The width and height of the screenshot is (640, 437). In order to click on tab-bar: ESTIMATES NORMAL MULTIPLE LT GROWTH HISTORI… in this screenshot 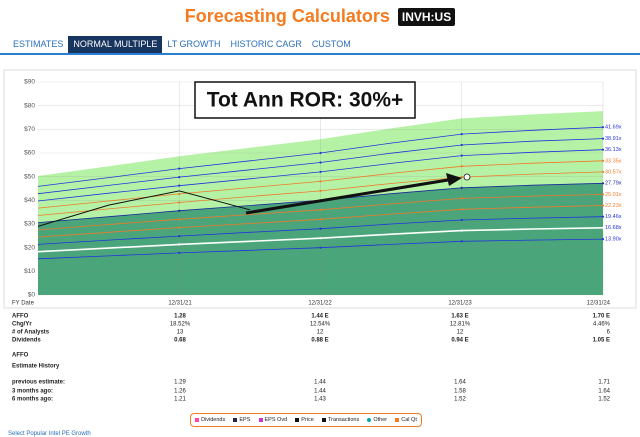, I will do `click(182, 44)`.